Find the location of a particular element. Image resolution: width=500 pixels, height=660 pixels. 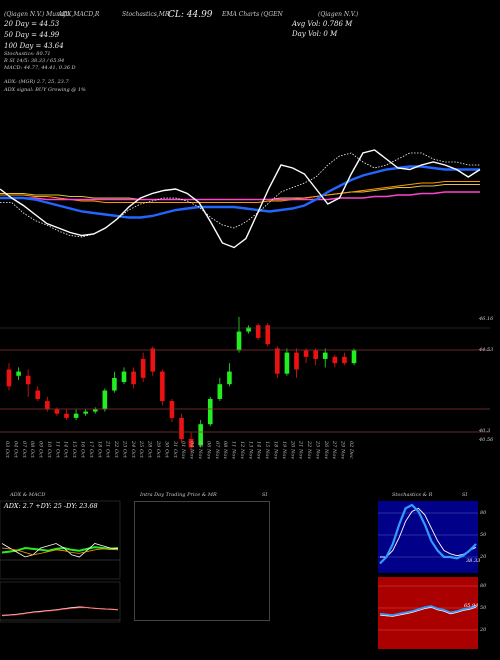

date-tick-label: 14 Nov is located at coordinates (259, 450).